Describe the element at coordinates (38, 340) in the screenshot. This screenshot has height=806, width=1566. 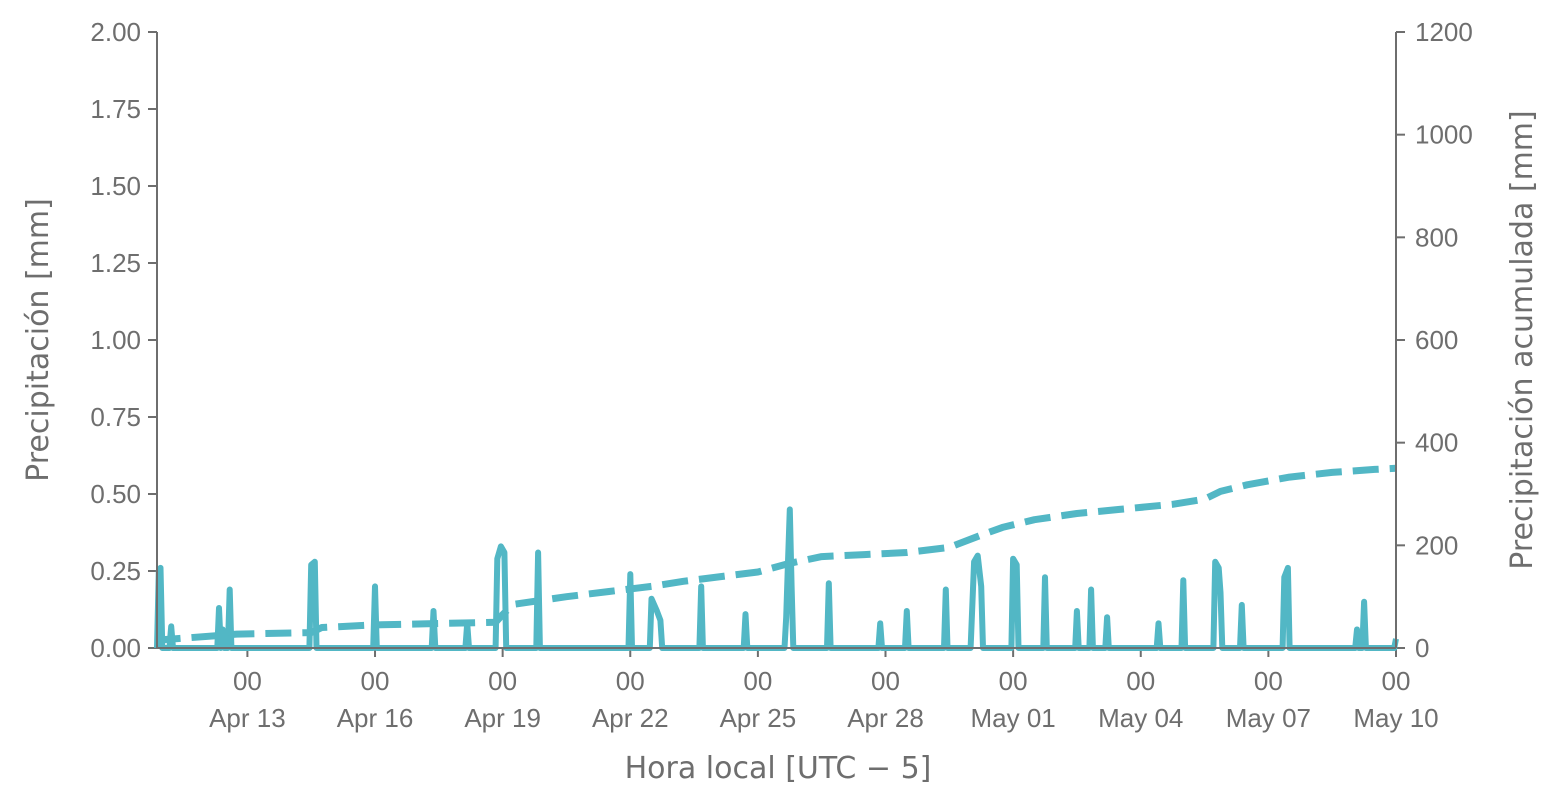
I see `left-y-axis-title: Precipitación [mm]` at that location.